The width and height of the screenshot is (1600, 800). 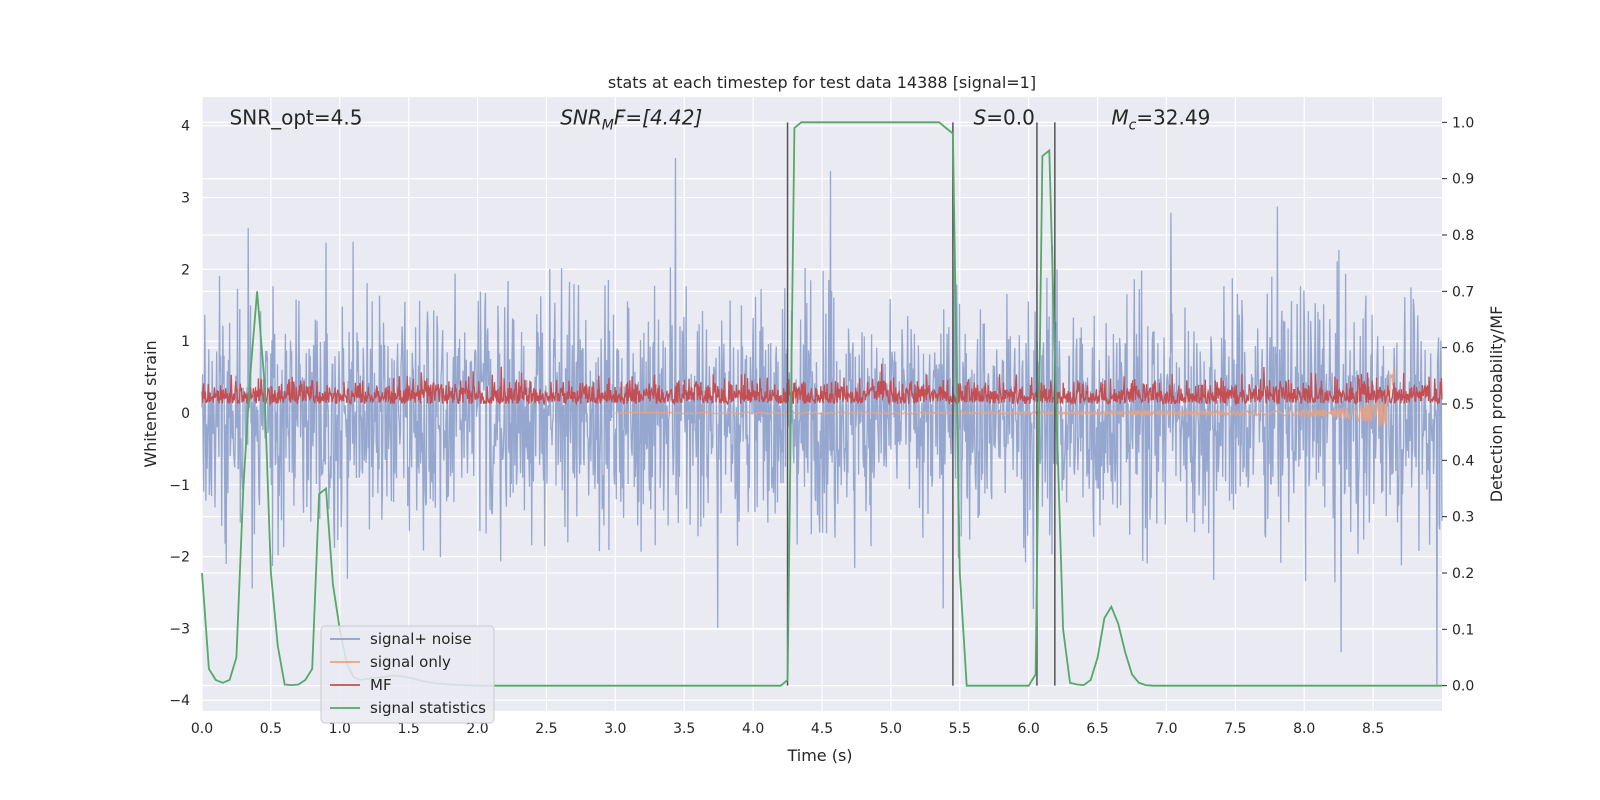 What do you see at coordinates (1463, 180) in the screenshot?
I see `y-right-tick-label: 0.9` at bounding box center [1463, 180].